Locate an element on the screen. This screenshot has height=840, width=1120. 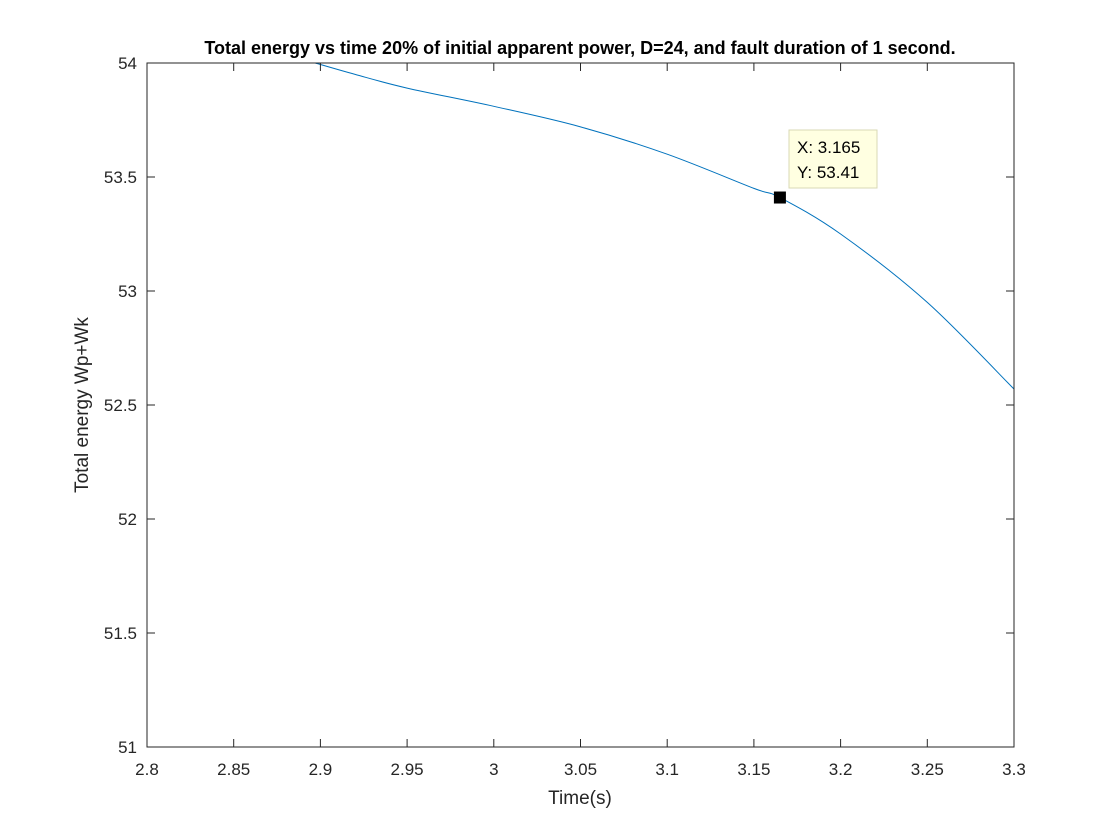
x-tick-label: 2.95 is located at coordinates (407, 769).